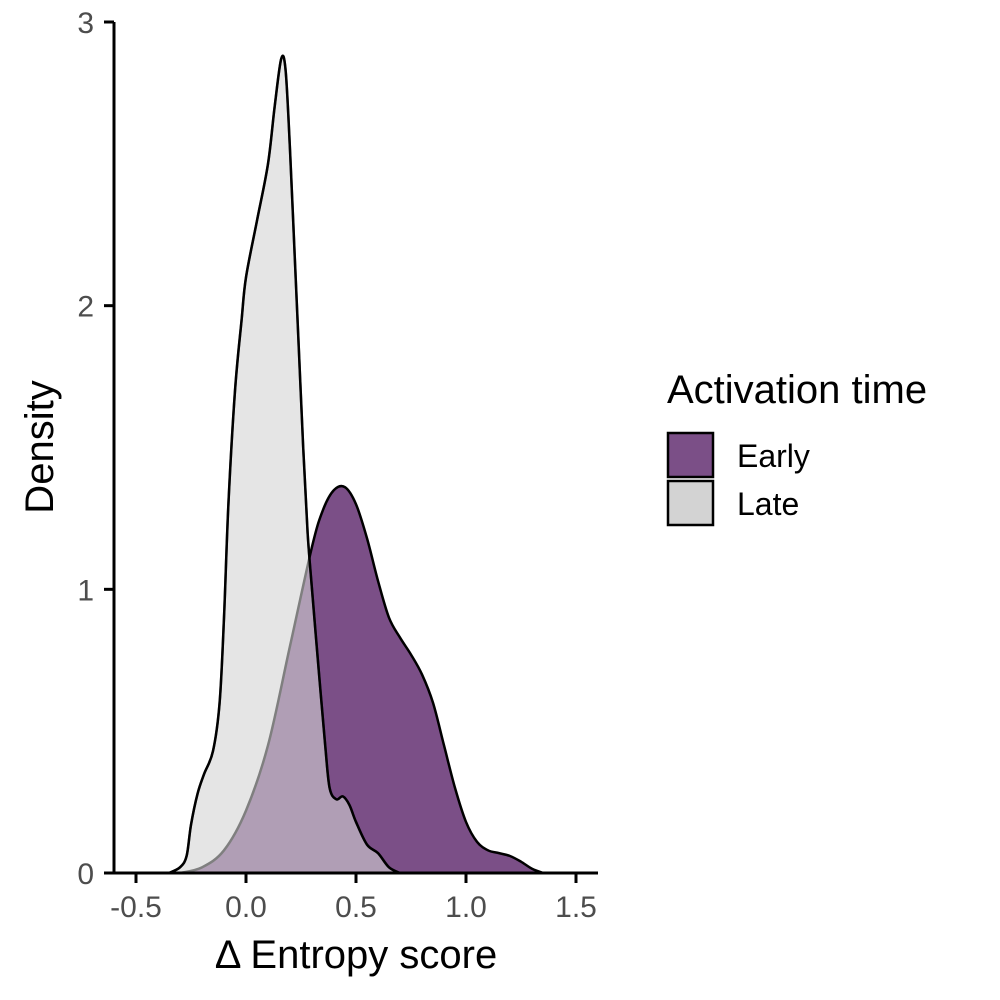 The height and width of the screenshot is (1000, 1000). Describe the element at coordinates (797, 390) in the screenshot. I see `legend-title: Activation time` at that location.